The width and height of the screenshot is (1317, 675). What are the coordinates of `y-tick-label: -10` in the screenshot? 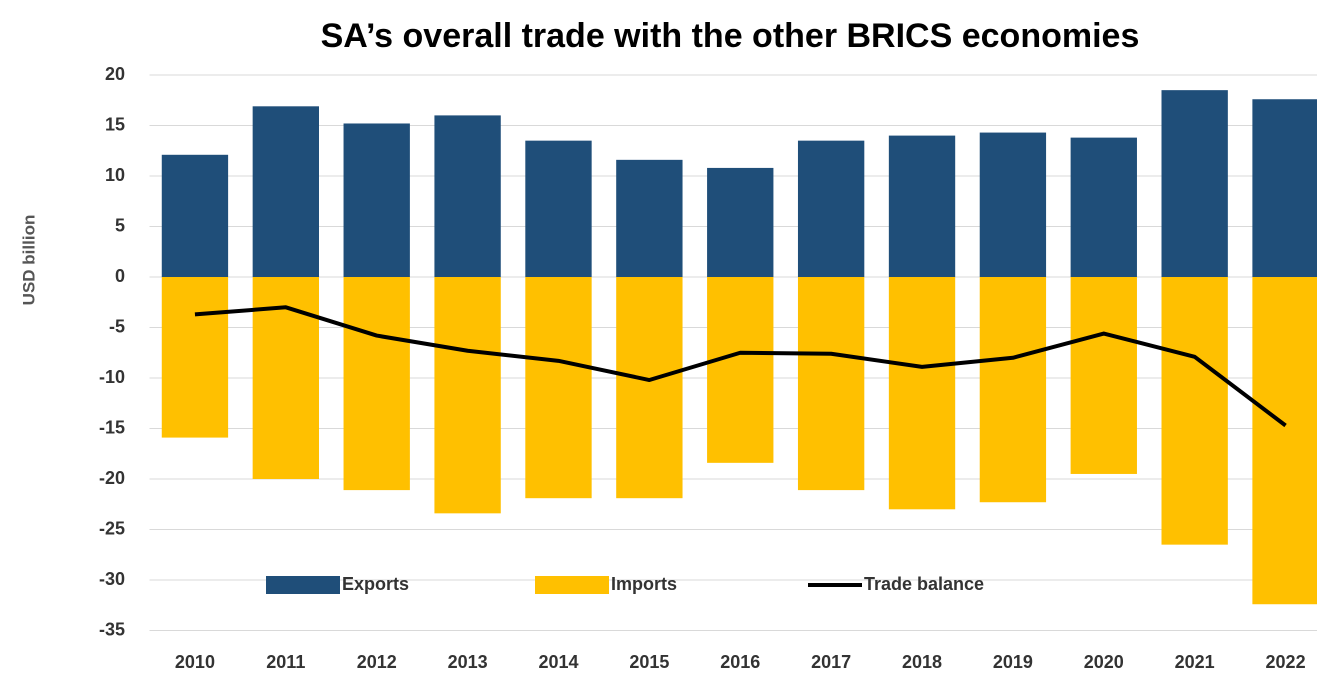 It's located at (112, 377).